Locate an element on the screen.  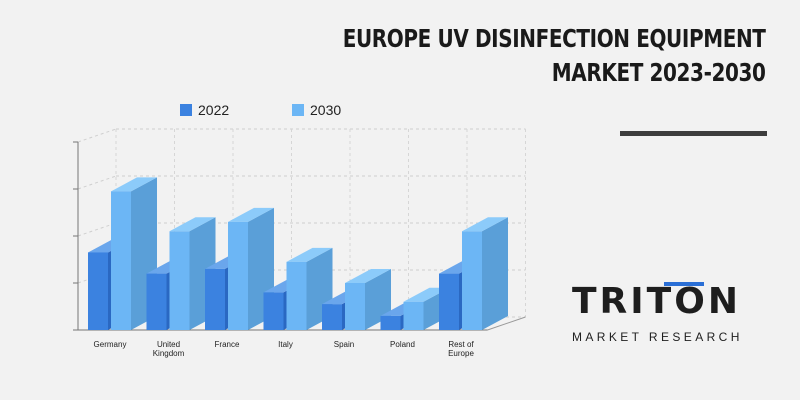
x-tick-label-united-kingdom: United Kingdom is located at coordinates (169, 349).